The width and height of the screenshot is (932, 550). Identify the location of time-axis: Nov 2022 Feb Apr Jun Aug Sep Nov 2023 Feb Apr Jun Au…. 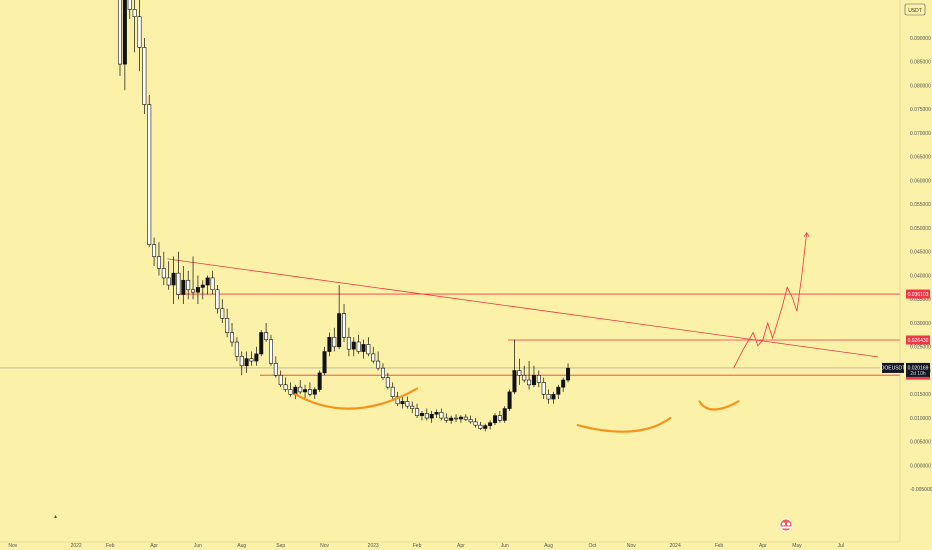
(426, 546).